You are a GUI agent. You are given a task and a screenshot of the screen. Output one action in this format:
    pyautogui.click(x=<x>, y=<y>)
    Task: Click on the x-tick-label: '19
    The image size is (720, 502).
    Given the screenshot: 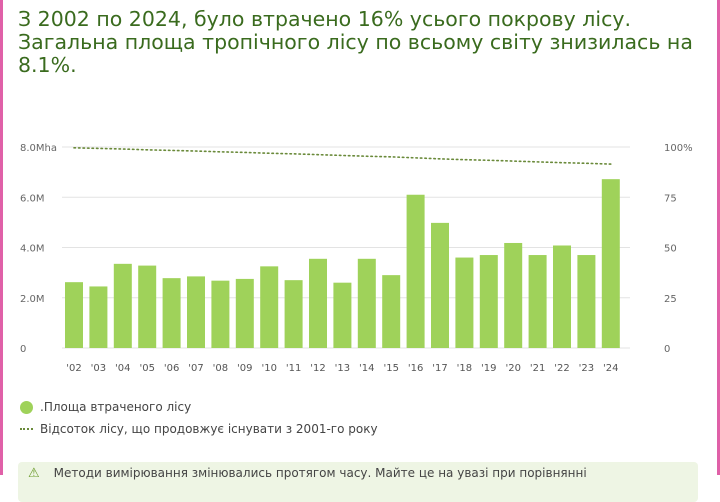 What is the action you would take?
    pyautogui.click(x=488, y=368)
    